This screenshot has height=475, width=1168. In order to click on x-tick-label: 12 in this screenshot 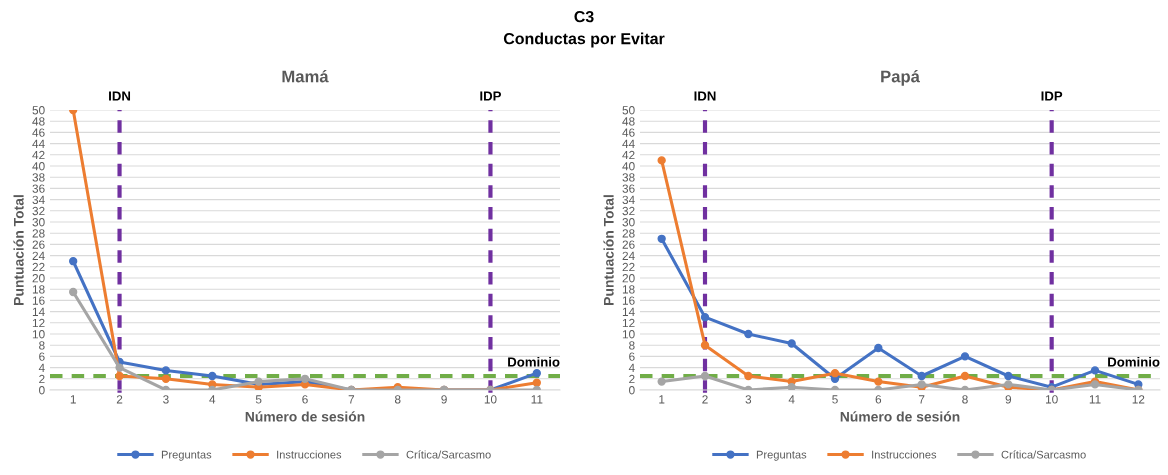, I will do `click(1138, 399)`.